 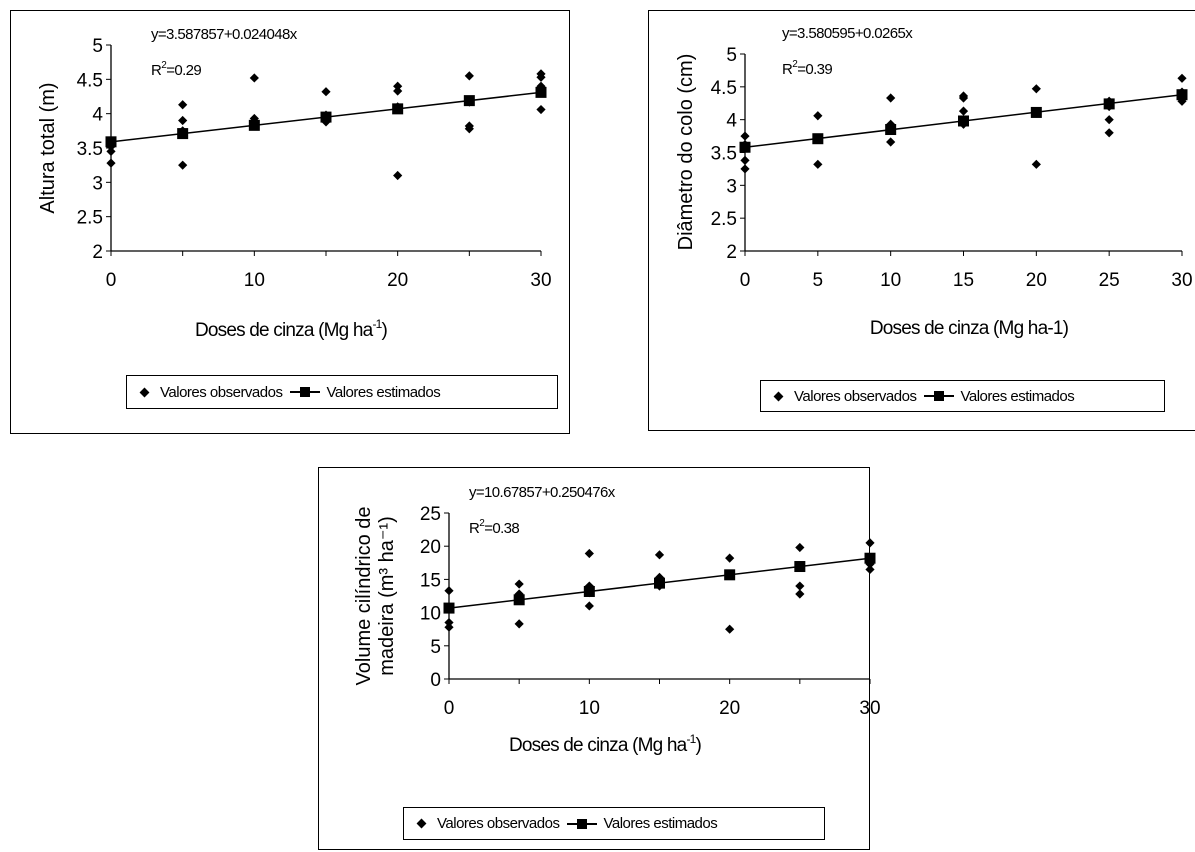 I want to click on y-tick-label: 4.5, so click(x=724, y=88).